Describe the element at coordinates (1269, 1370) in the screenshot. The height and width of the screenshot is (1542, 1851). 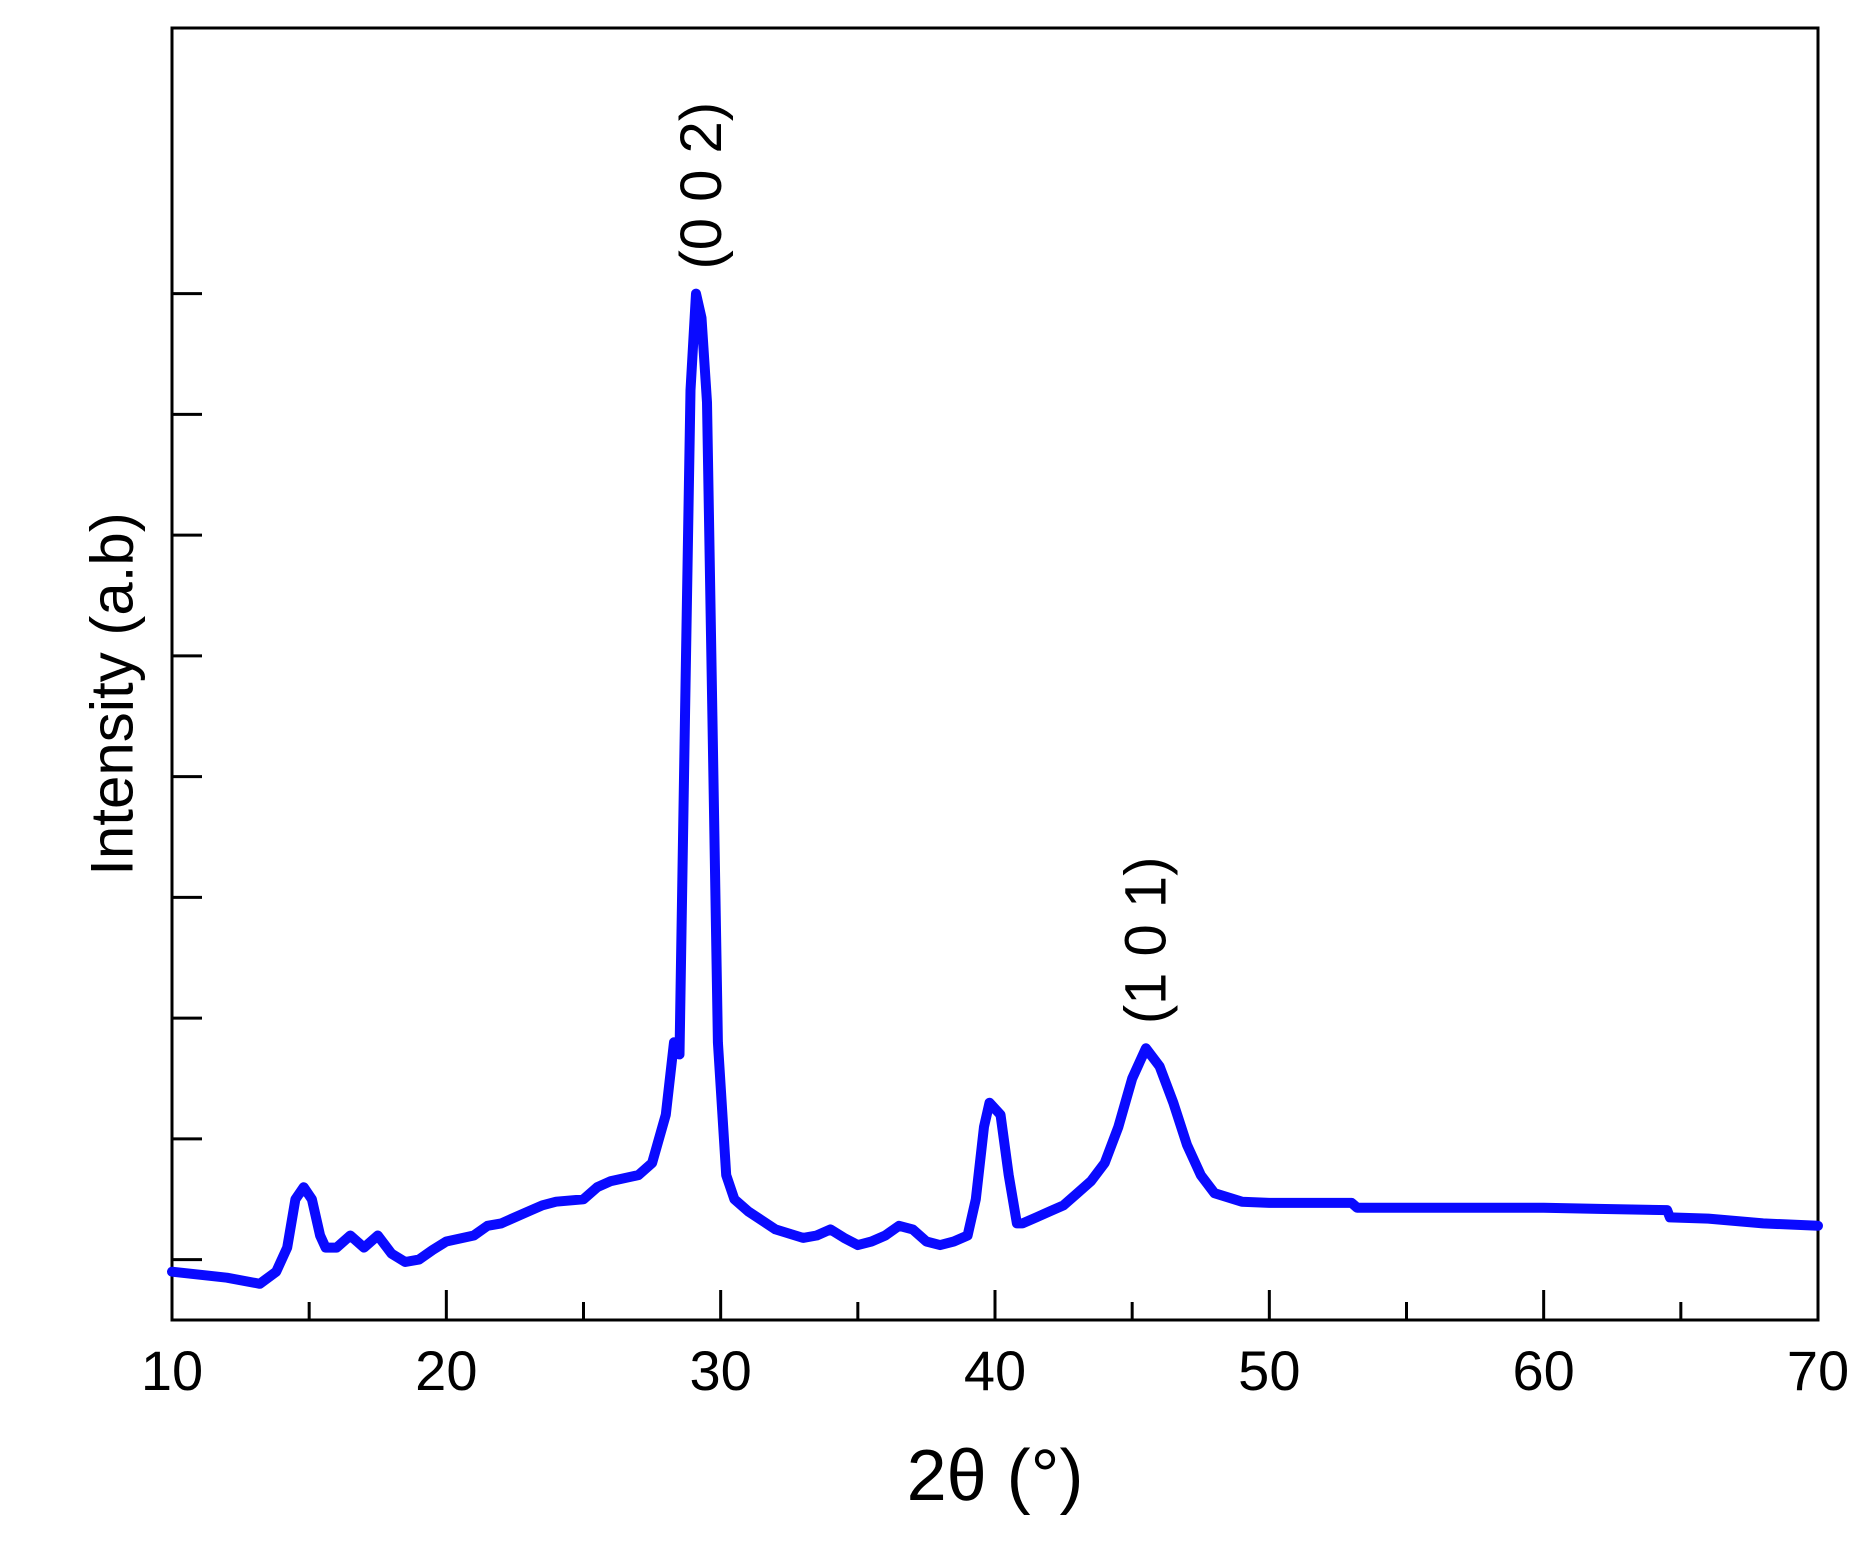
I see `x-tick-label: 50` at that location.